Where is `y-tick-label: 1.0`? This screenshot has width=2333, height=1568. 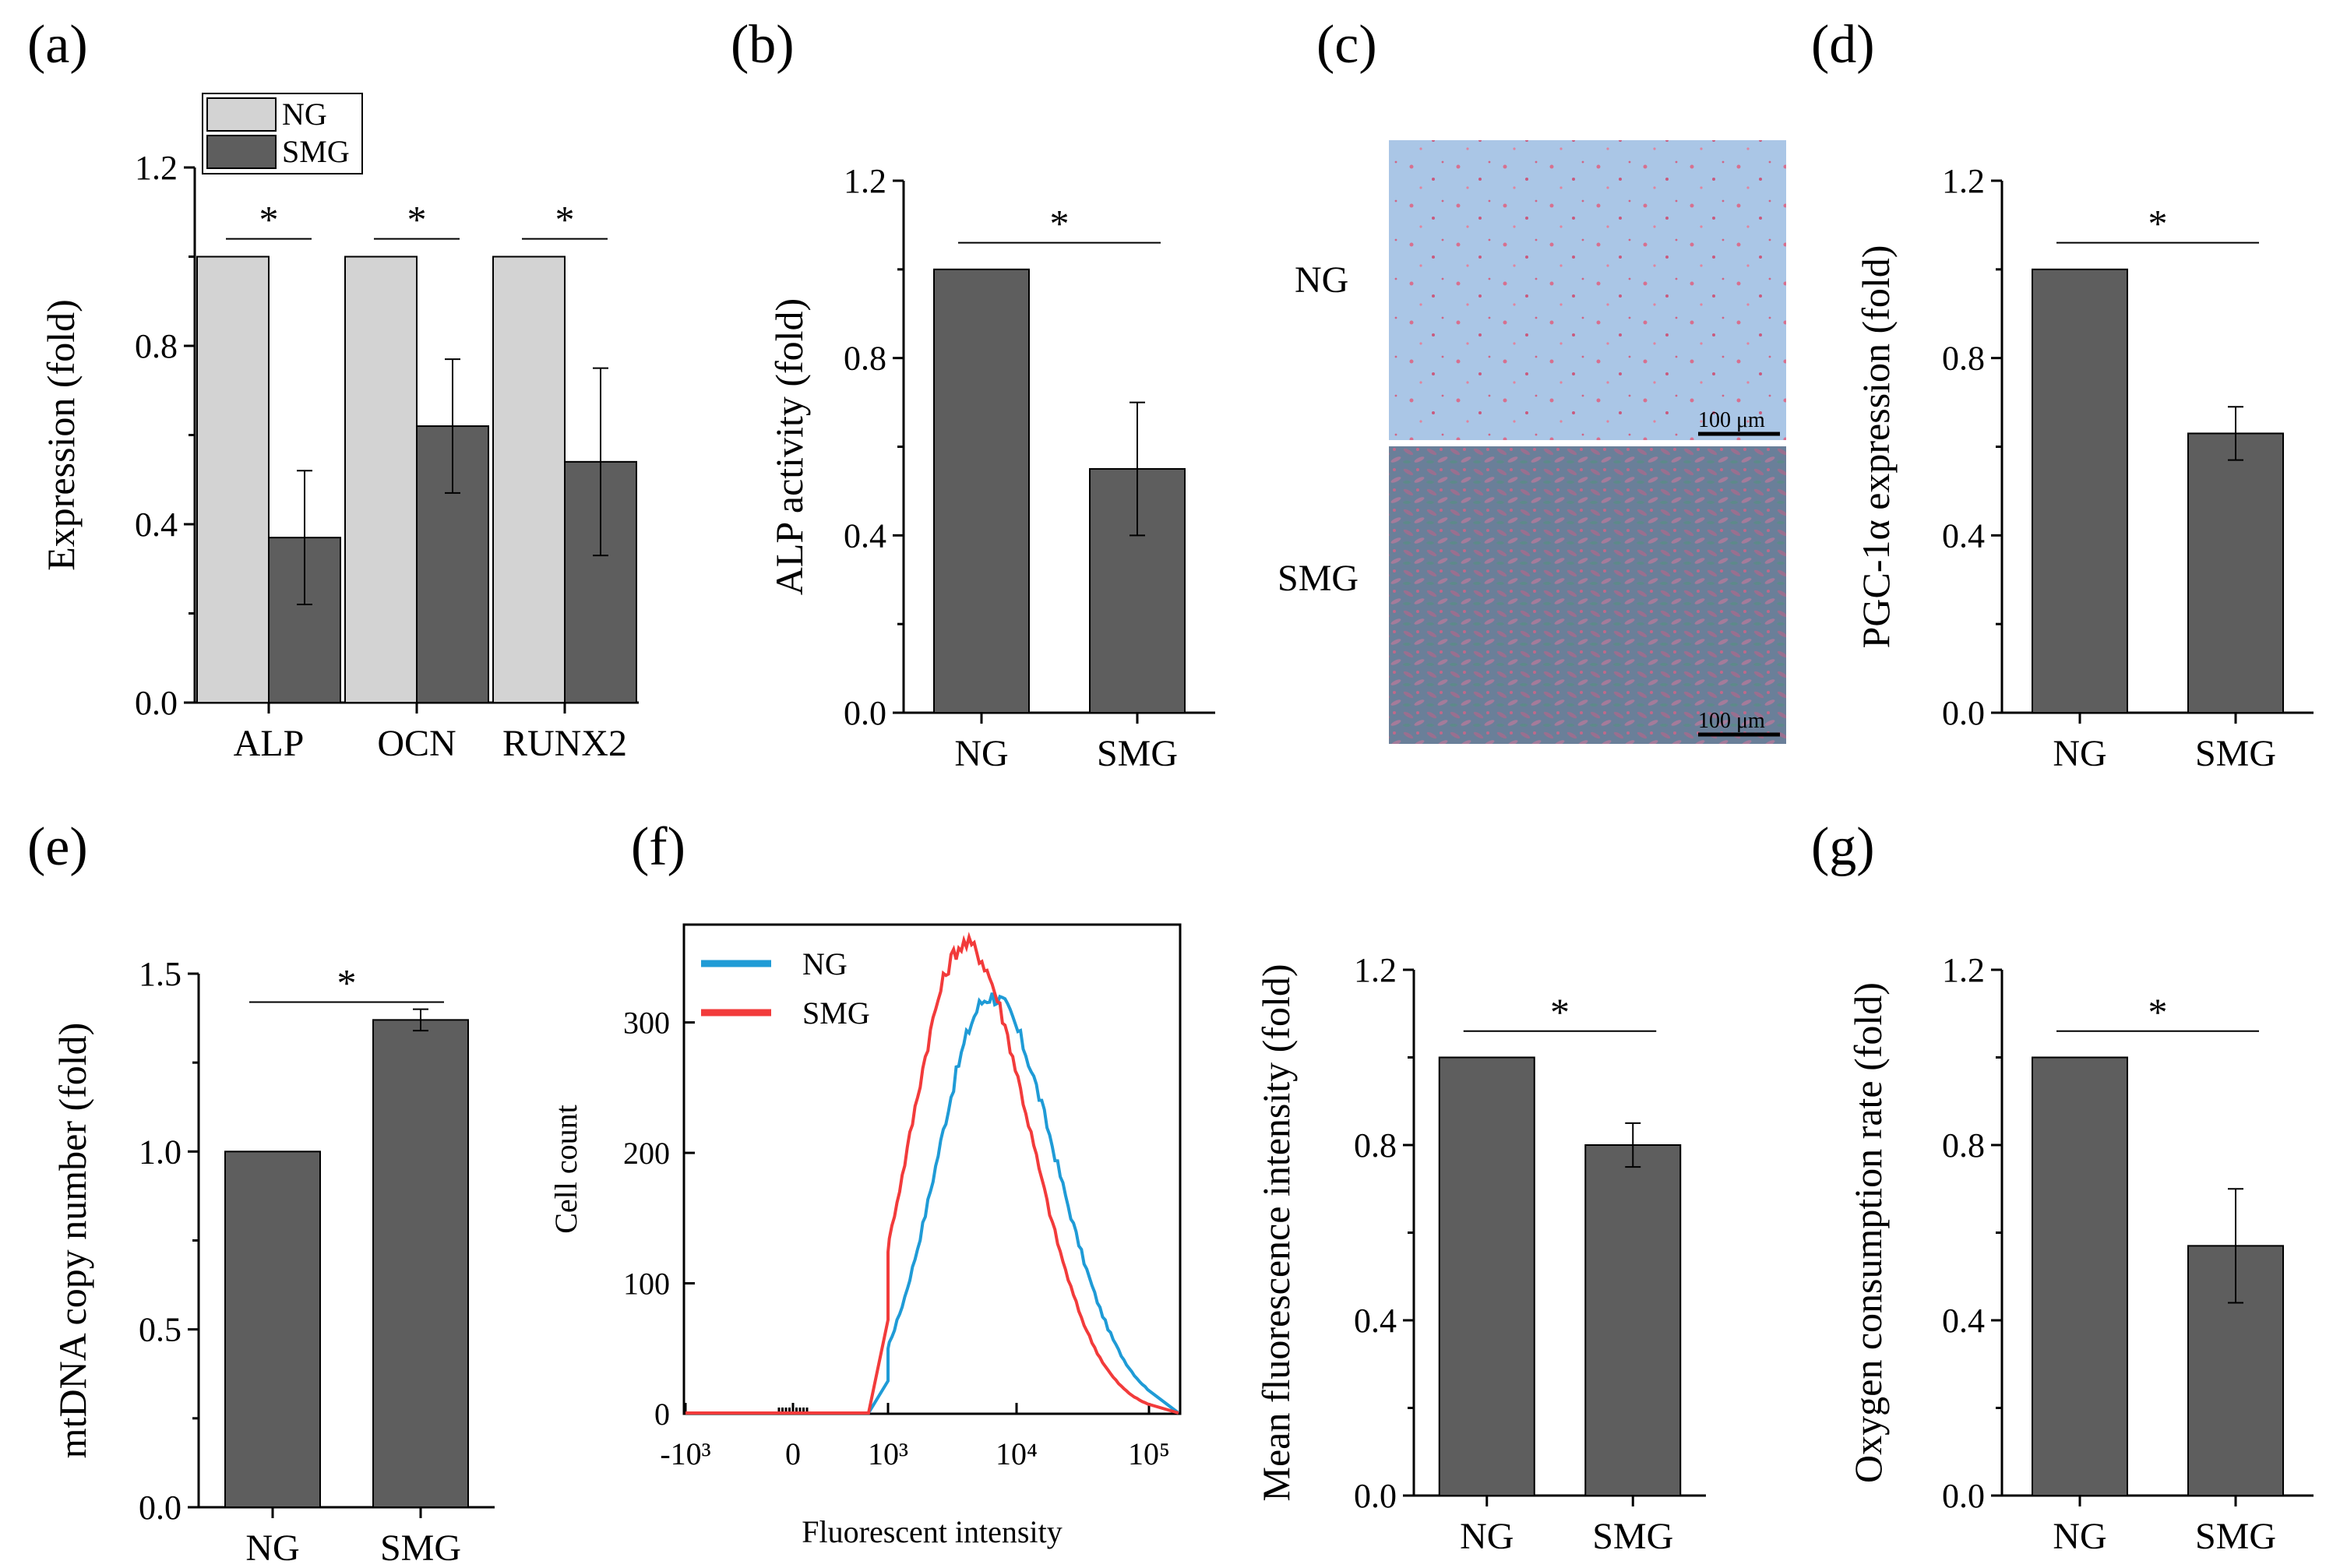
y-tick-label: 1.0 is located at coordinates (160, 1152).